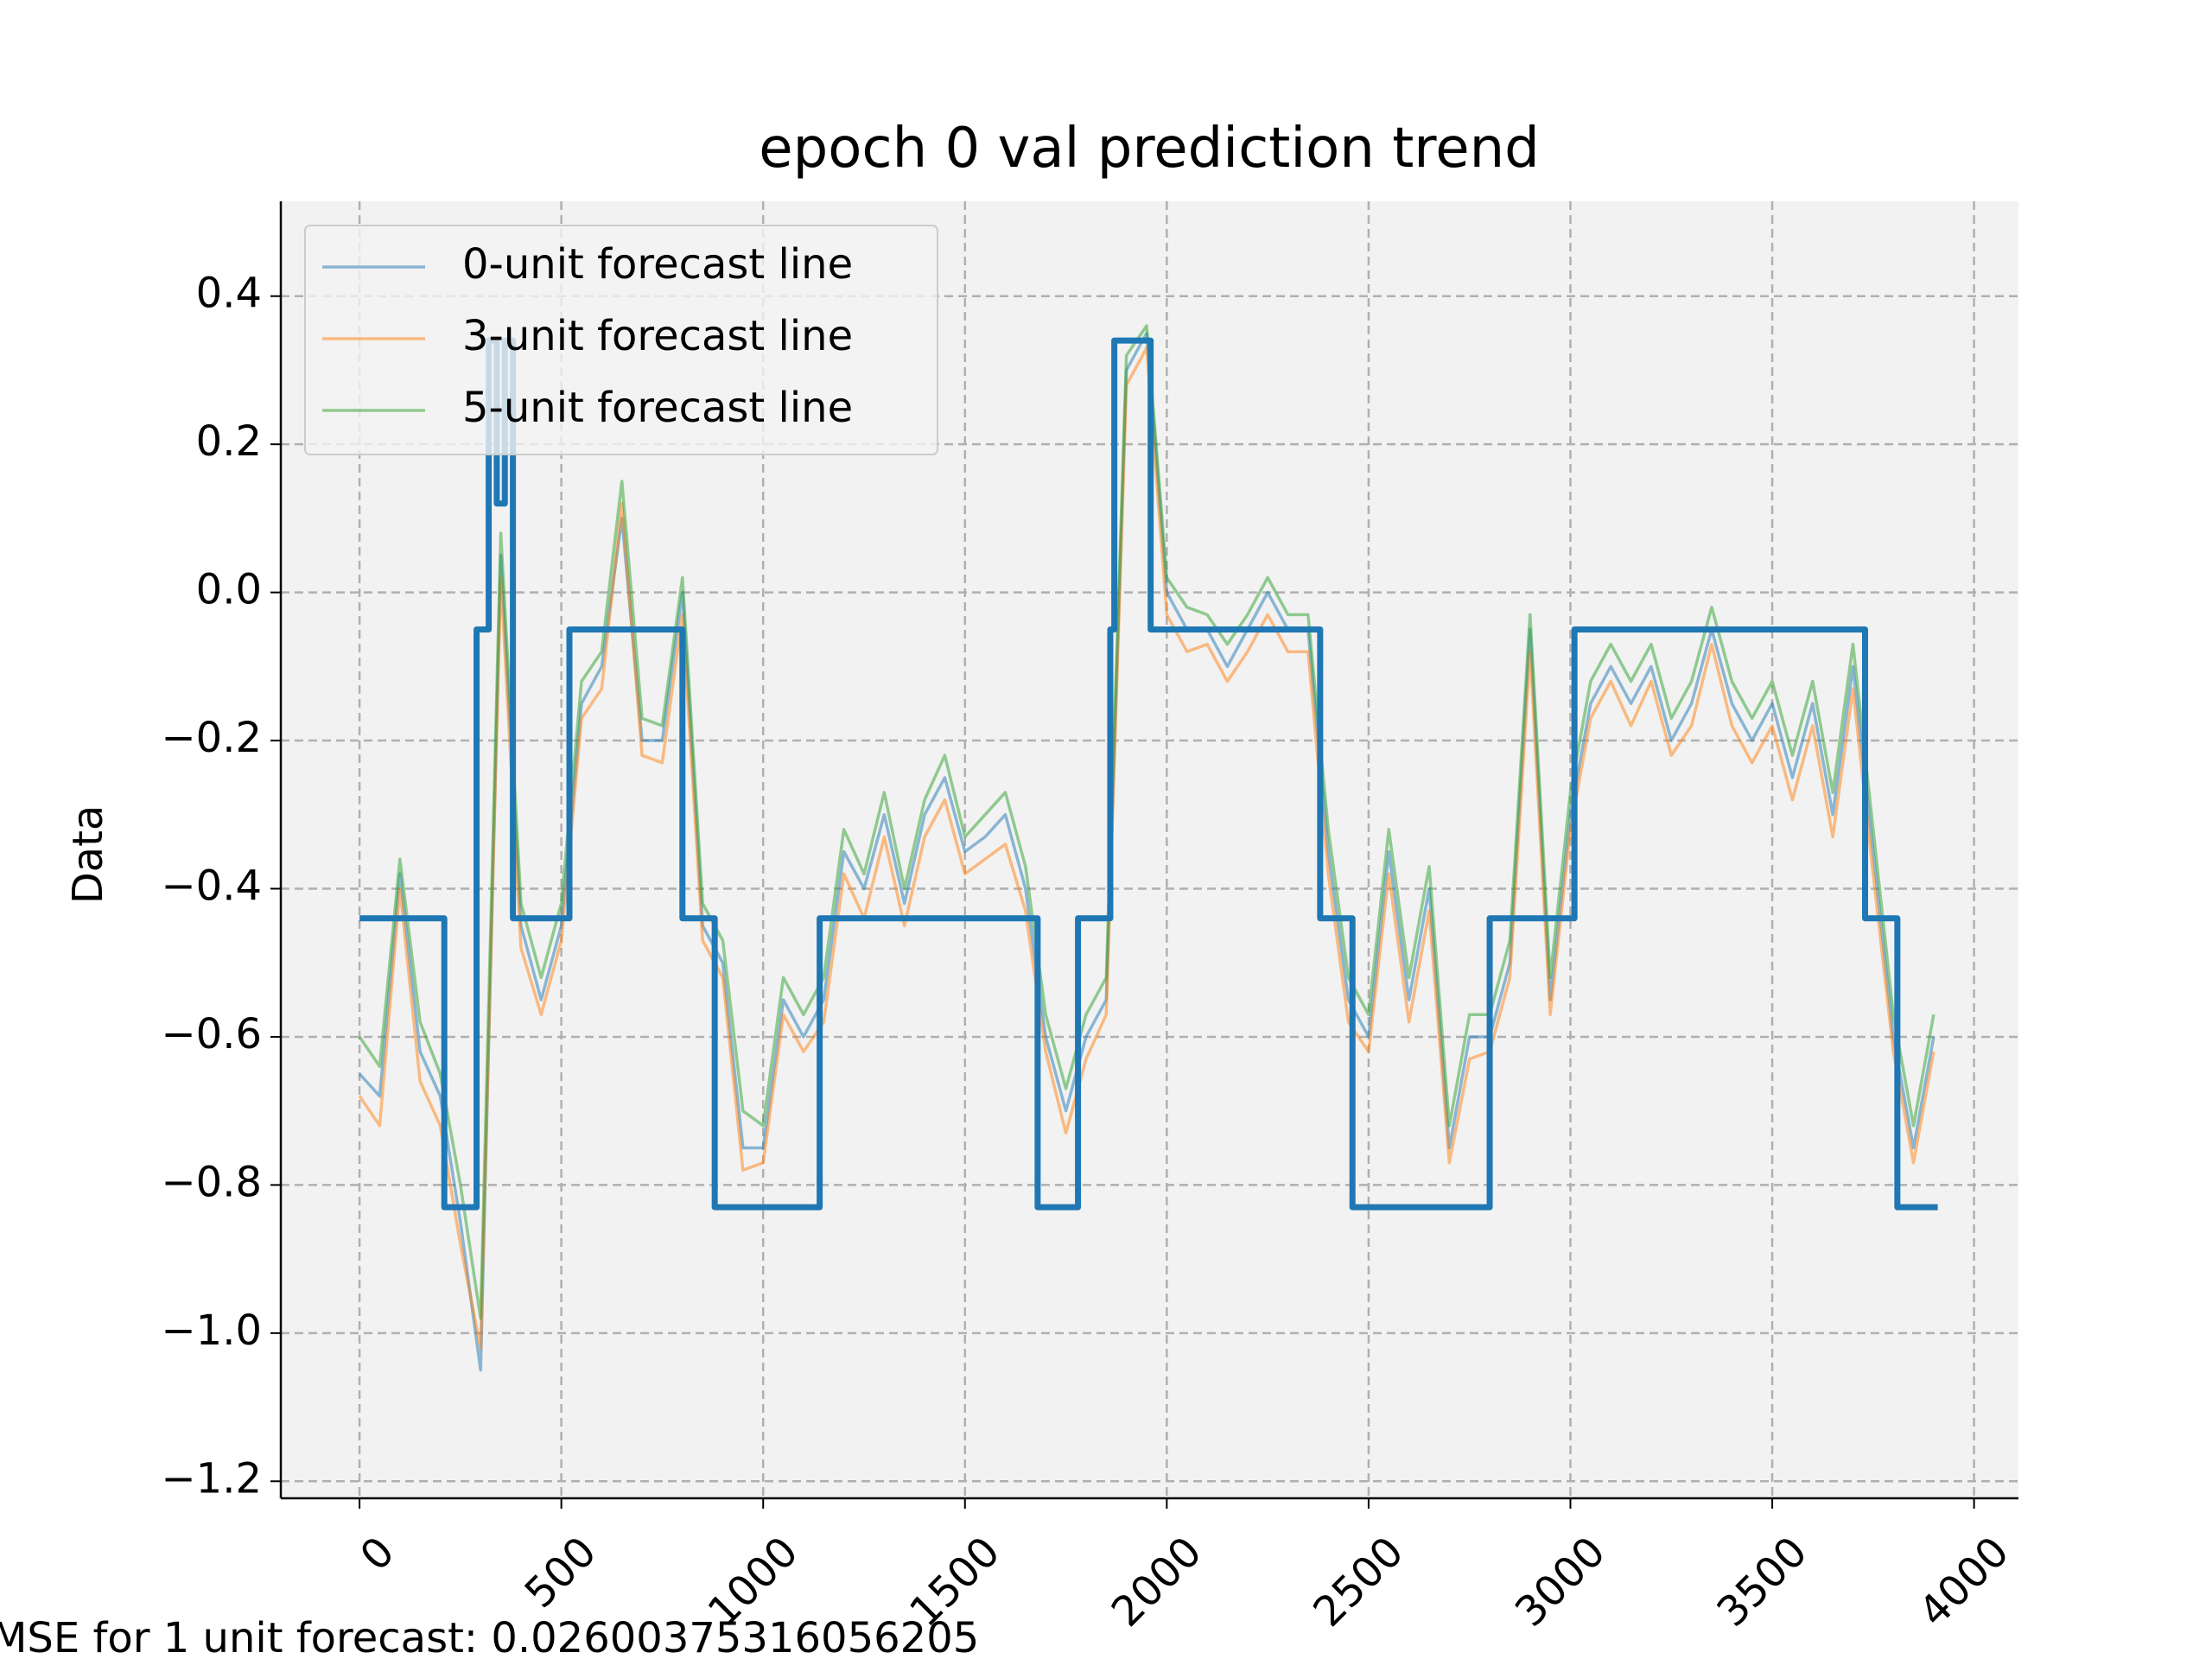 The image size is (2212, 1659). I want to click on legend-label: 5-unit forecast line, so click(657, 408).